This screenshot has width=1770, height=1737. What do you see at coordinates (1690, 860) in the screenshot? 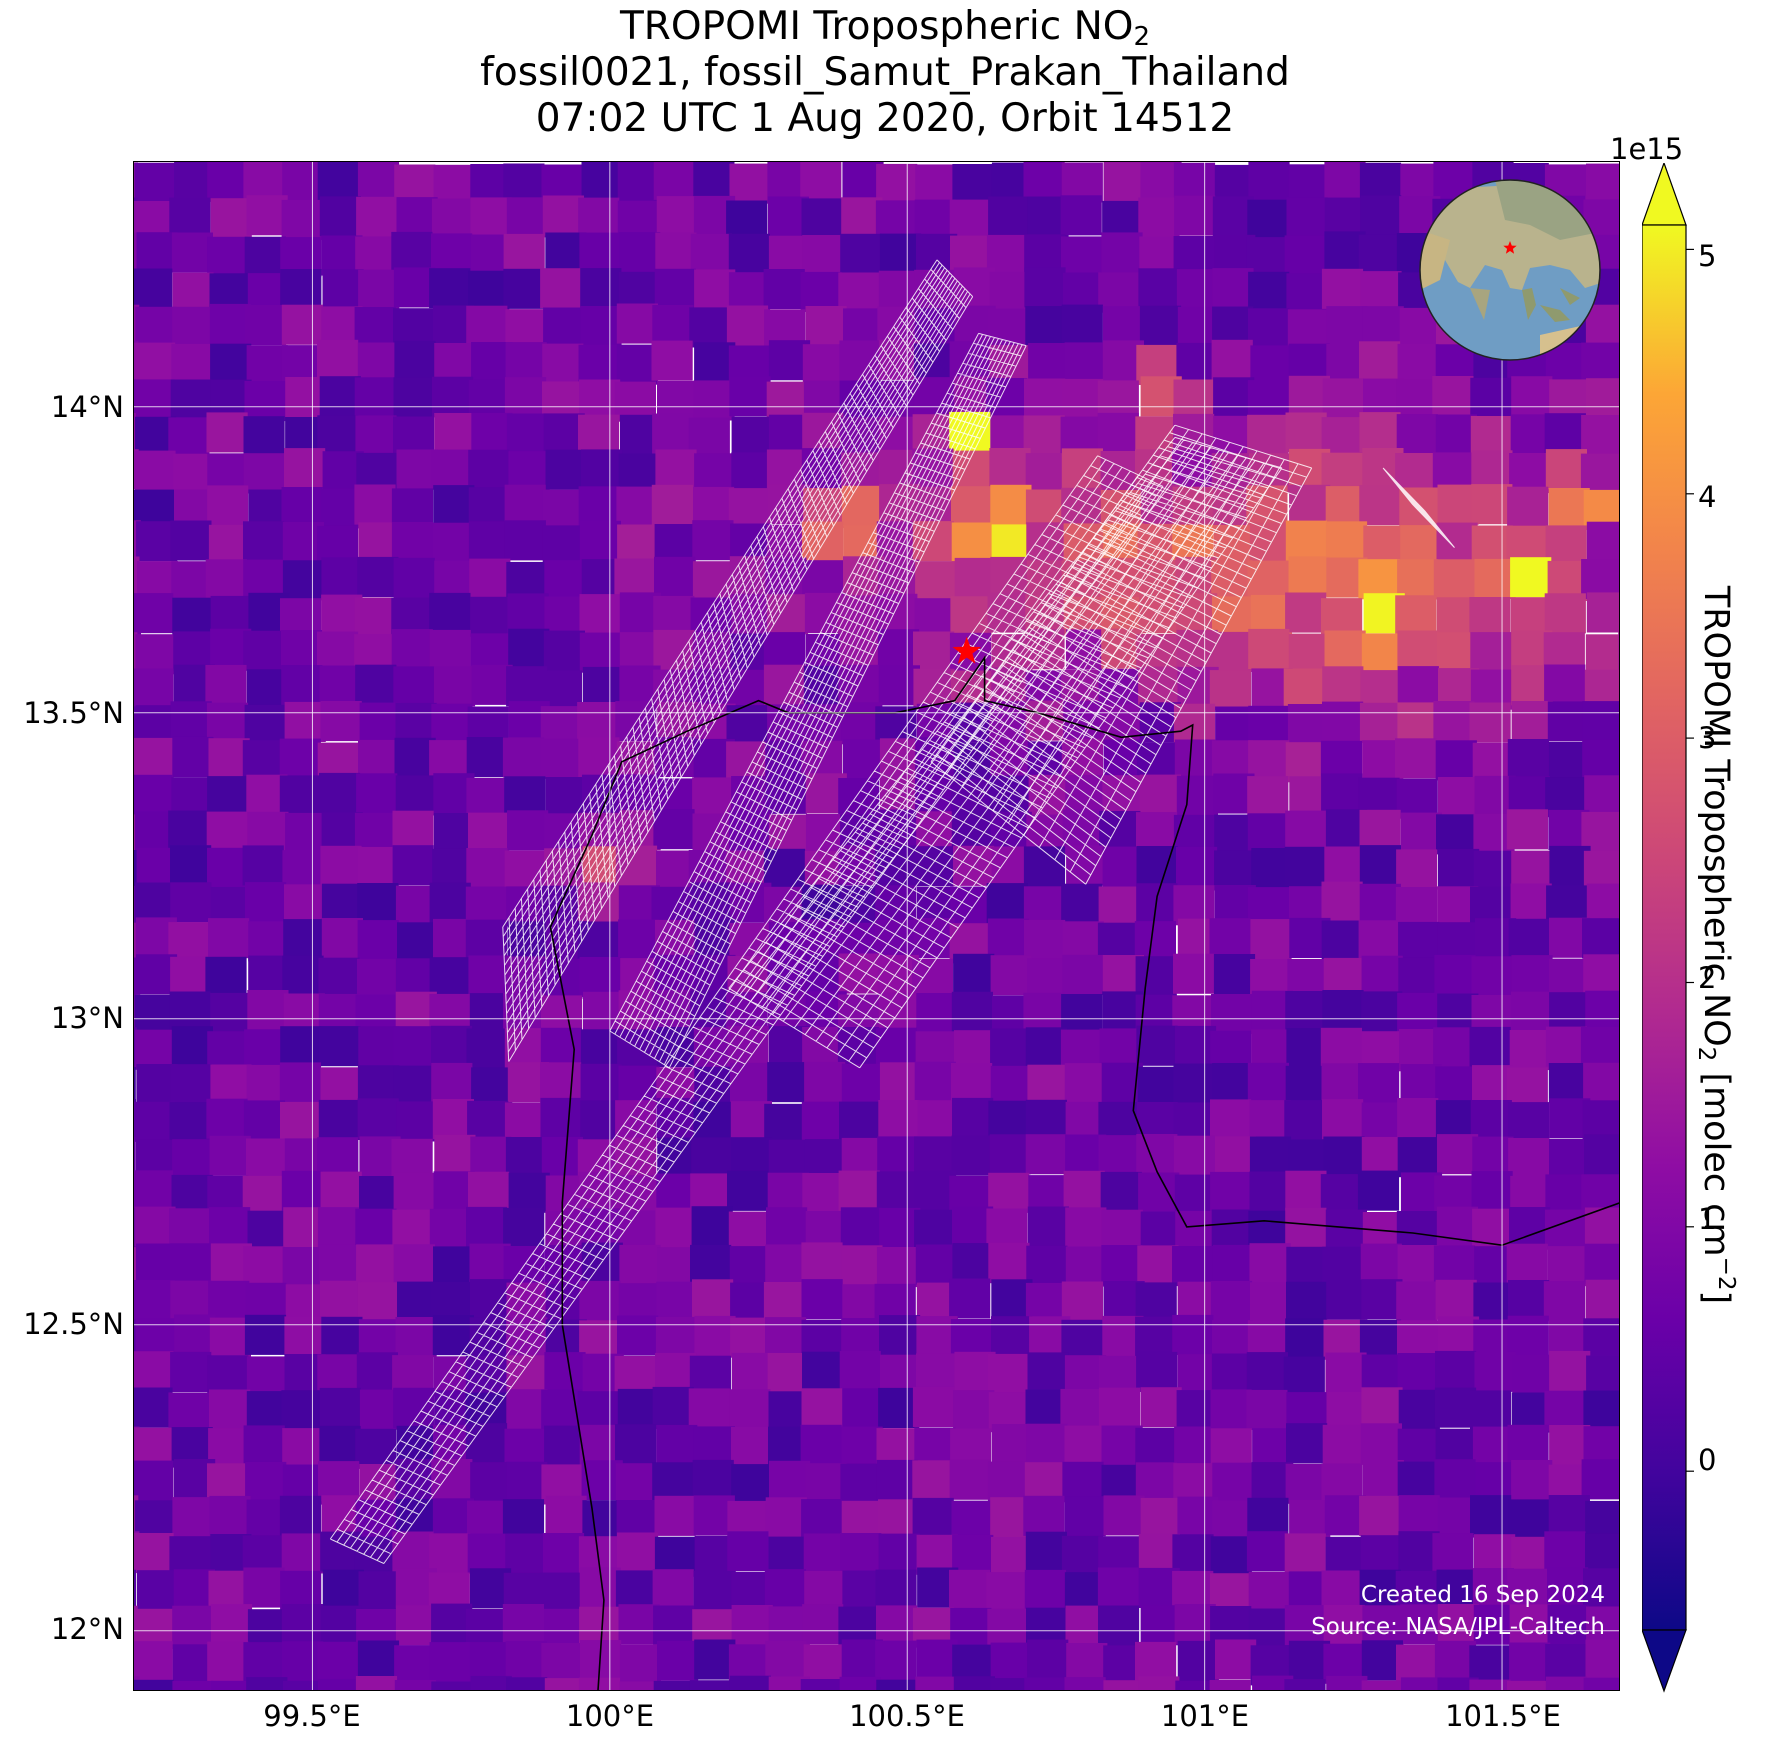
I see `colorbar-tick-marks` at bounding box center [1690, 860].